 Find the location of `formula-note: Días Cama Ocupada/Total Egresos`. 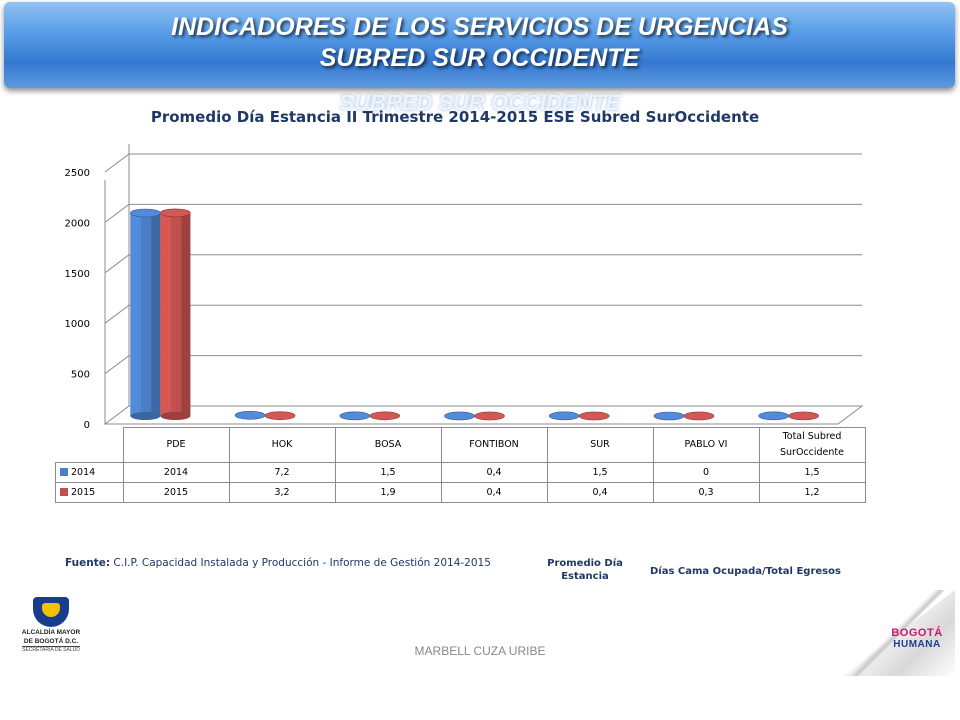

formula-note: Días Cama Ocupada/Total Egresos is located at coordinates (745, 571).